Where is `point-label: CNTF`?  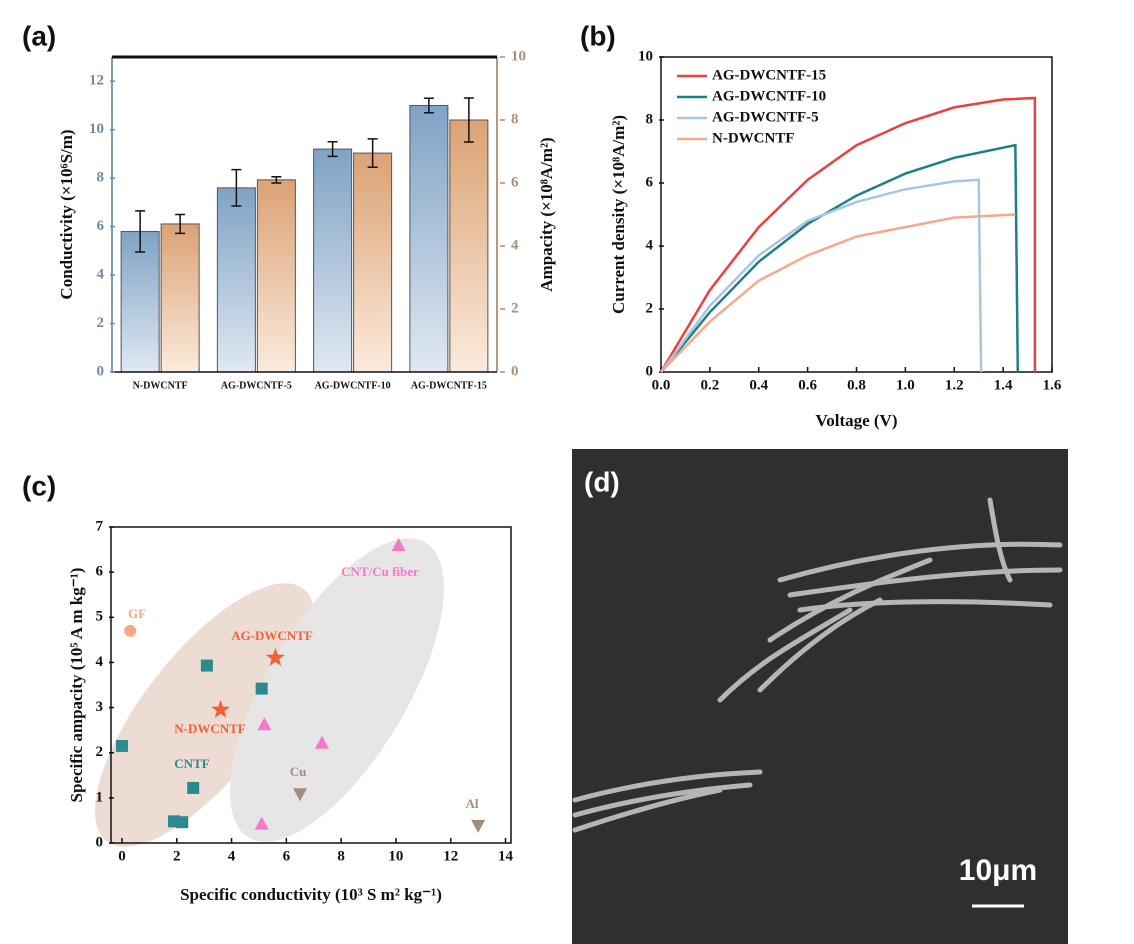 point-label: CNTF is located at coordinates (191, 763).